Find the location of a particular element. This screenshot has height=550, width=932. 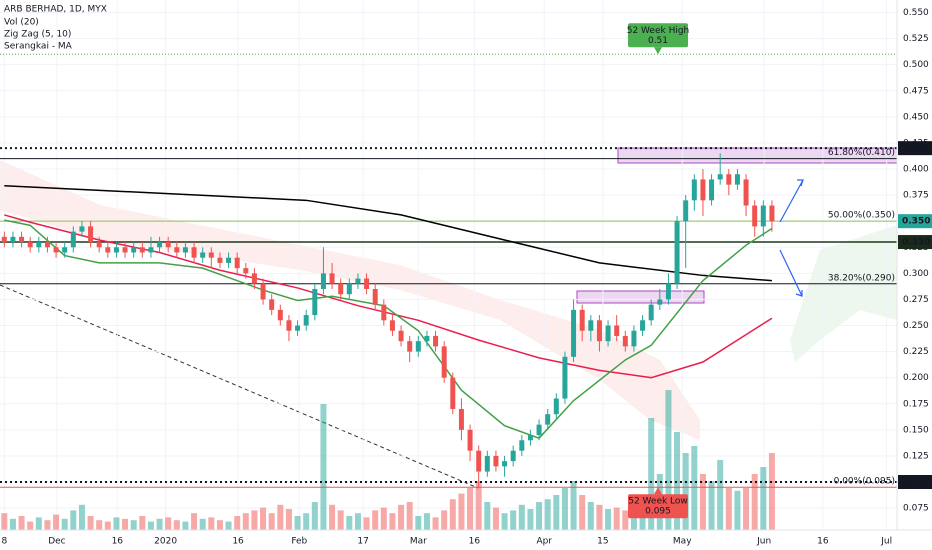

legend-item: Zig Zag (5, 10) is located at coordinates (37, 35).